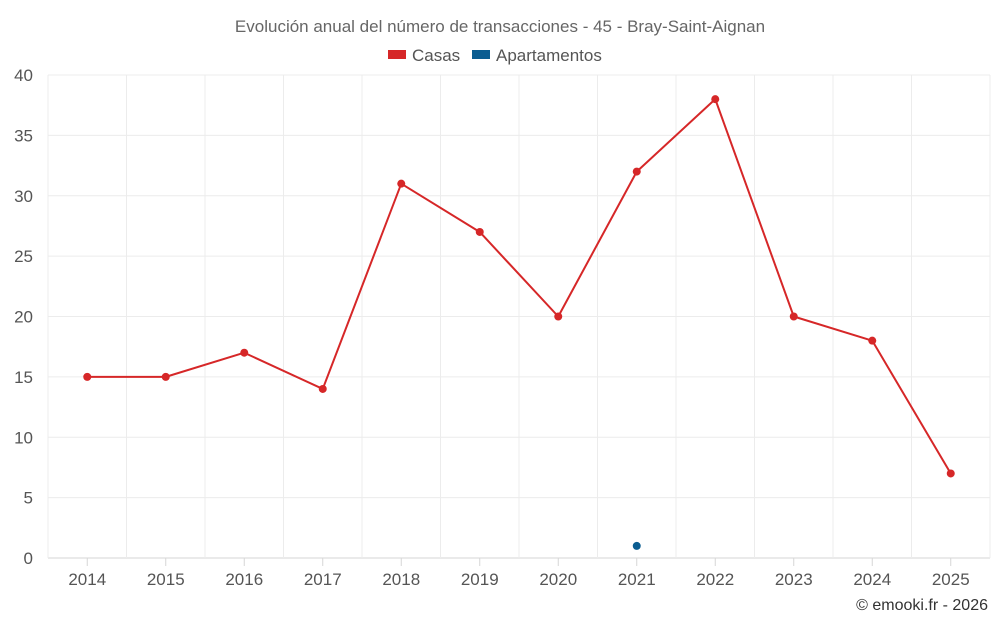 This screenshot has height=625, width=1000. Describe the element at coordinates (87, 579) in the screenshot. I see `x-tick-label: 2014` at that location.